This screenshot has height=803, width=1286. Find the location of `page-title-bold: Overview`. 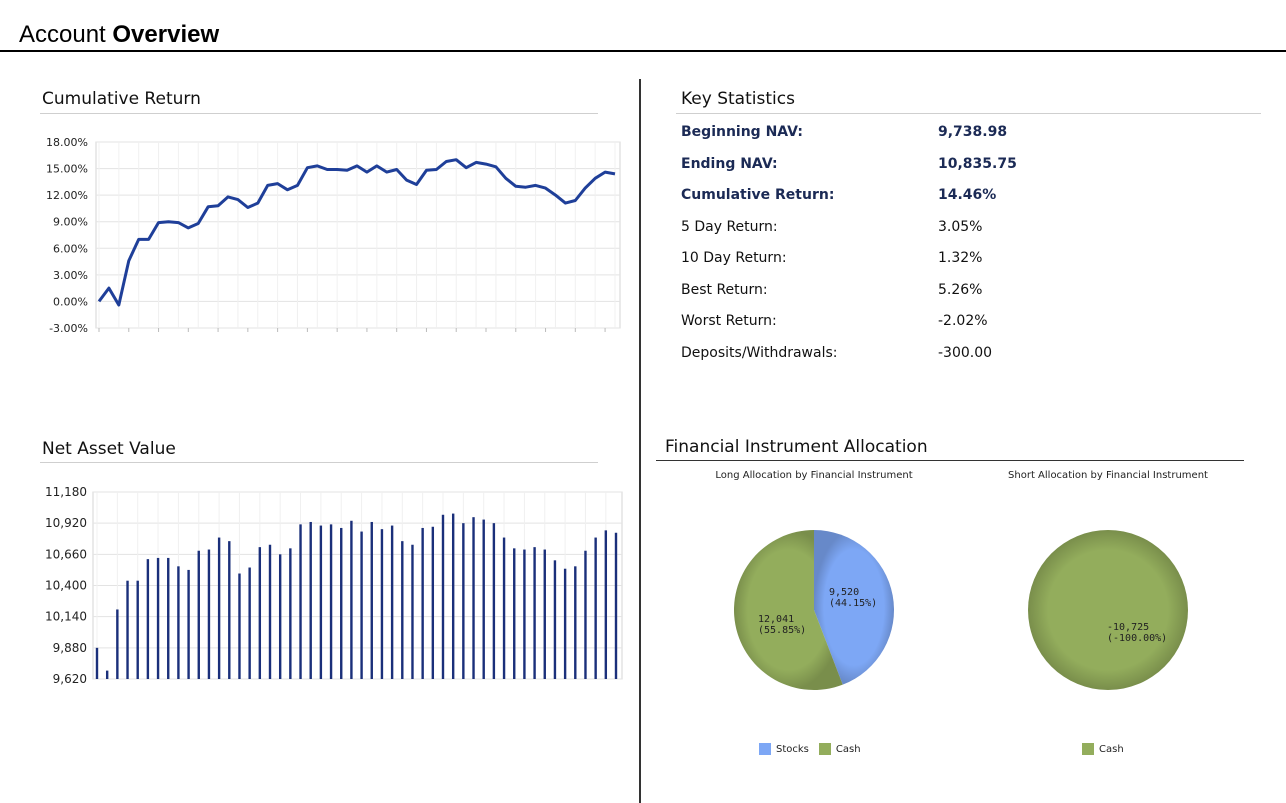

page-title-bold: Overview is located at coordinates (166, 34).